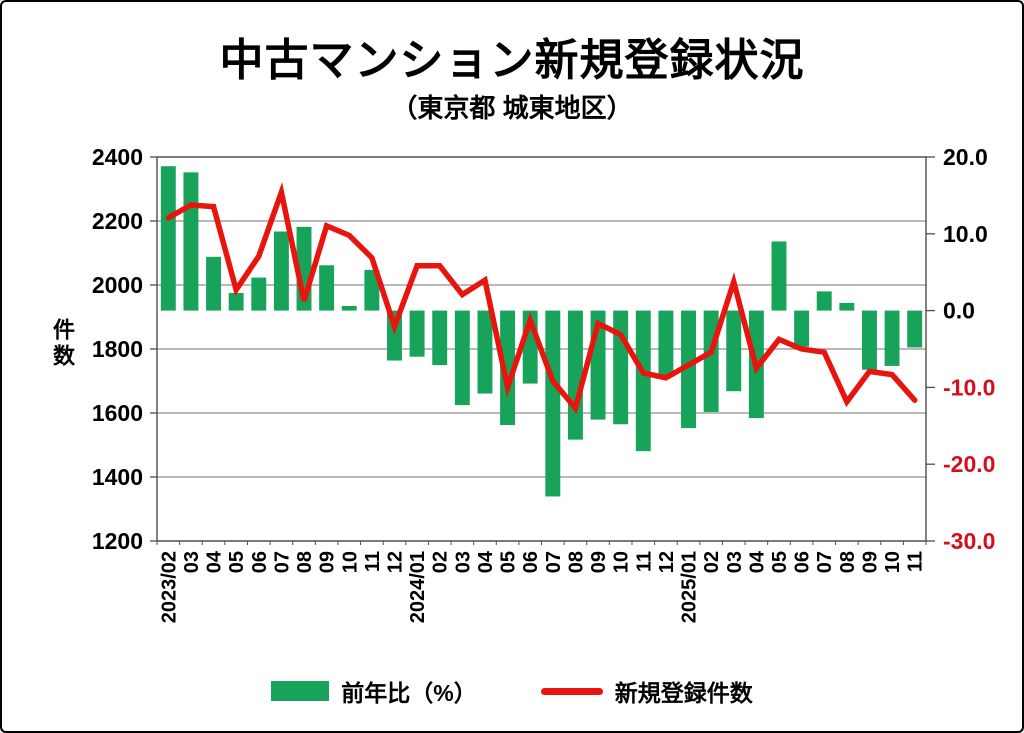 The width and height of the screenshot is (1024, 733). Describe the element at coordinates (571, 691) in the screenshot. I see `line-series-swatch` at that location.